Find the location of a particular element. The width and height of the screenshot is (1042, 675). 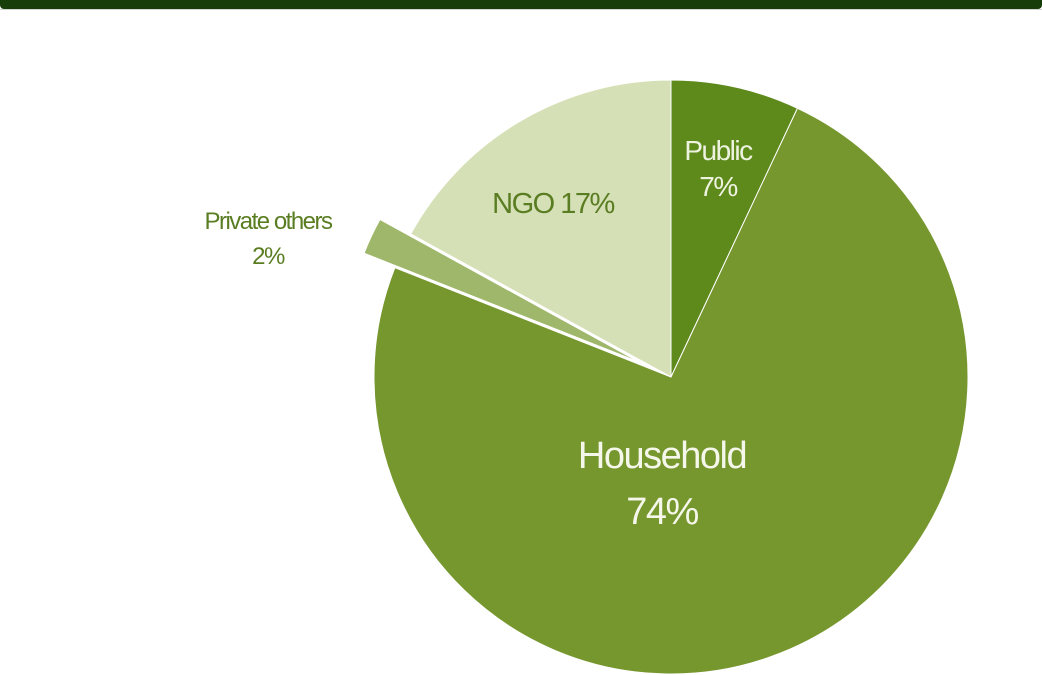

slice-label-ngo: NGO 17% is located at coordinates (553, 204).